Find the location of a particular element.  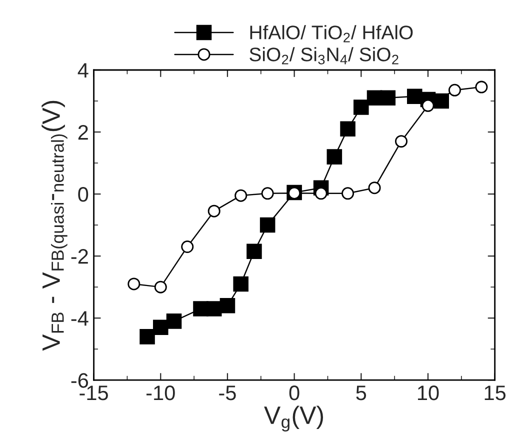

y-axis-title: V$_{FB}$ - V$_{FB(quasi}$-$_{neutral)}$(V) is located at coordinates (55, 225).